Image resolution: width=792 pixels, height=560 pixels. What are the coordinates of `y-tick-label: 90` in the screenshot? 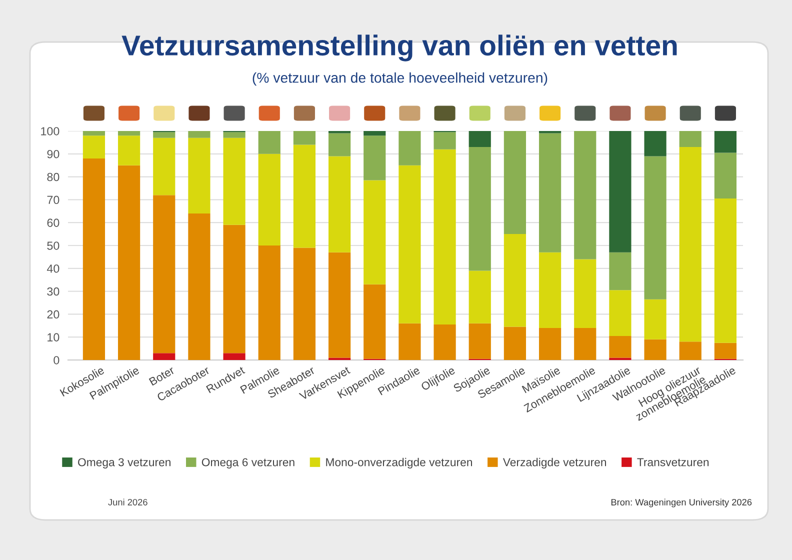 It's located at (53, 154).